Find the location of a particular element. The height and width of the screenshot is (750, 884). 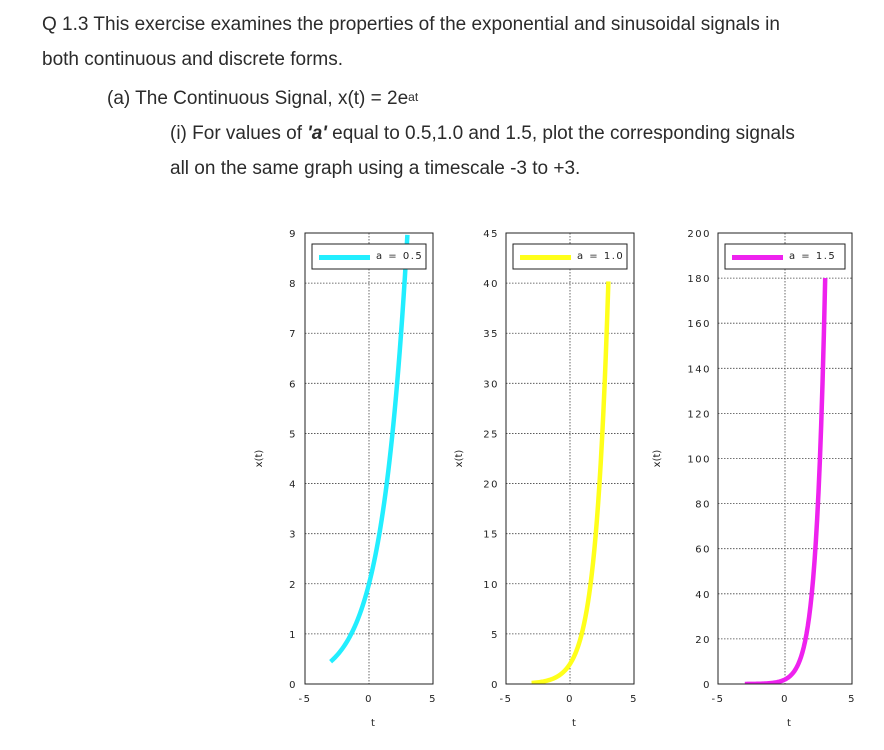

y-tick-label: 4 is located at coordinates (293, 485).